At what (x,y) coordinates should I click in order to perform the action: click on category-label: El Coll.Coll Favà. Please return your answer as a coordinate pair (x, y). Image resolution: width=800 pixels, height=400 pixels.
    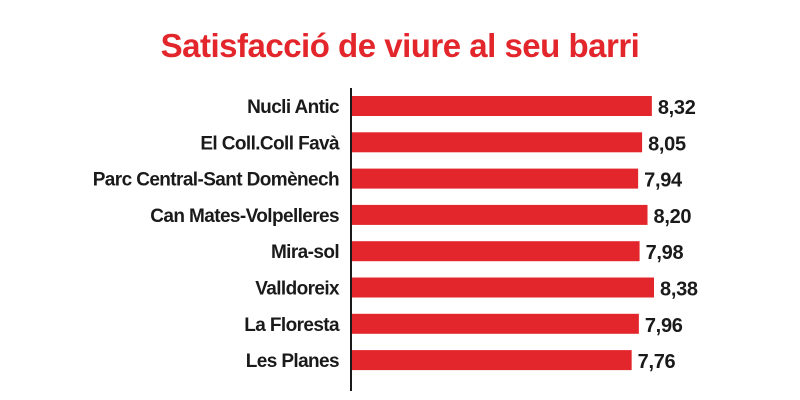
    Looking at the image, I should click on (270, 143).